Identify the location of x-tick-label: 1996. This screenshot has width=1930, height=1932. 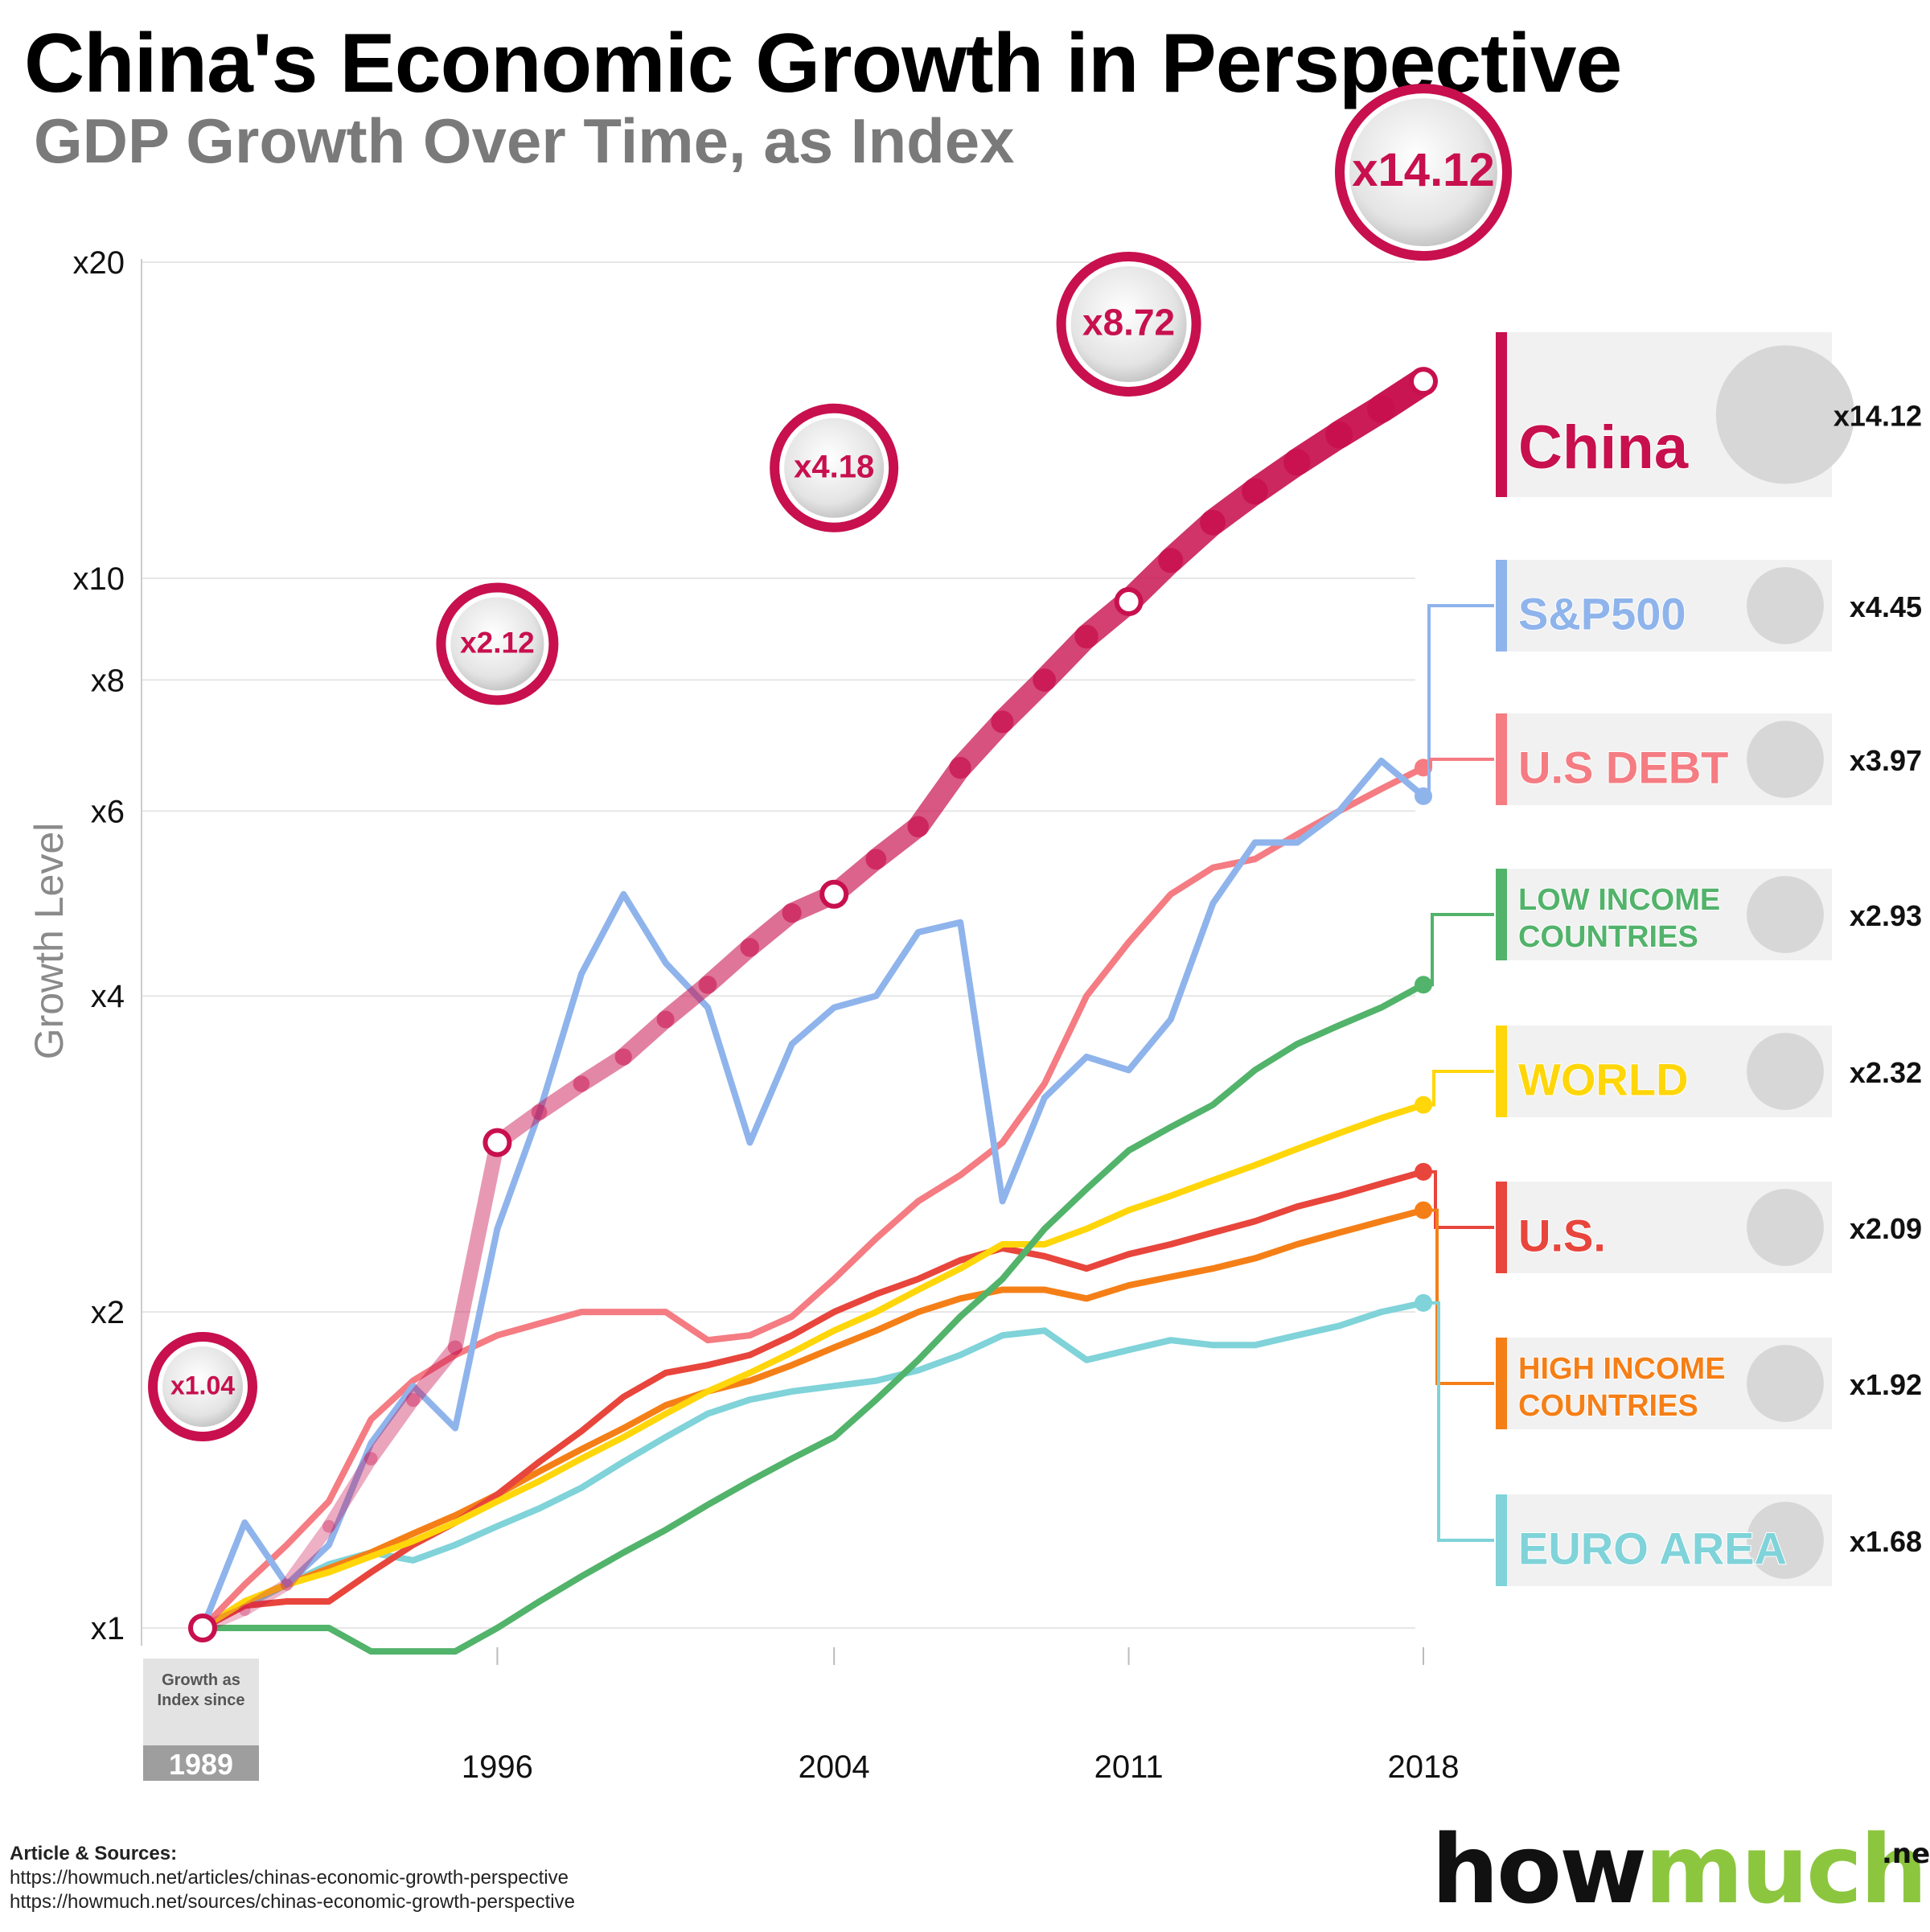
(497, 1767).